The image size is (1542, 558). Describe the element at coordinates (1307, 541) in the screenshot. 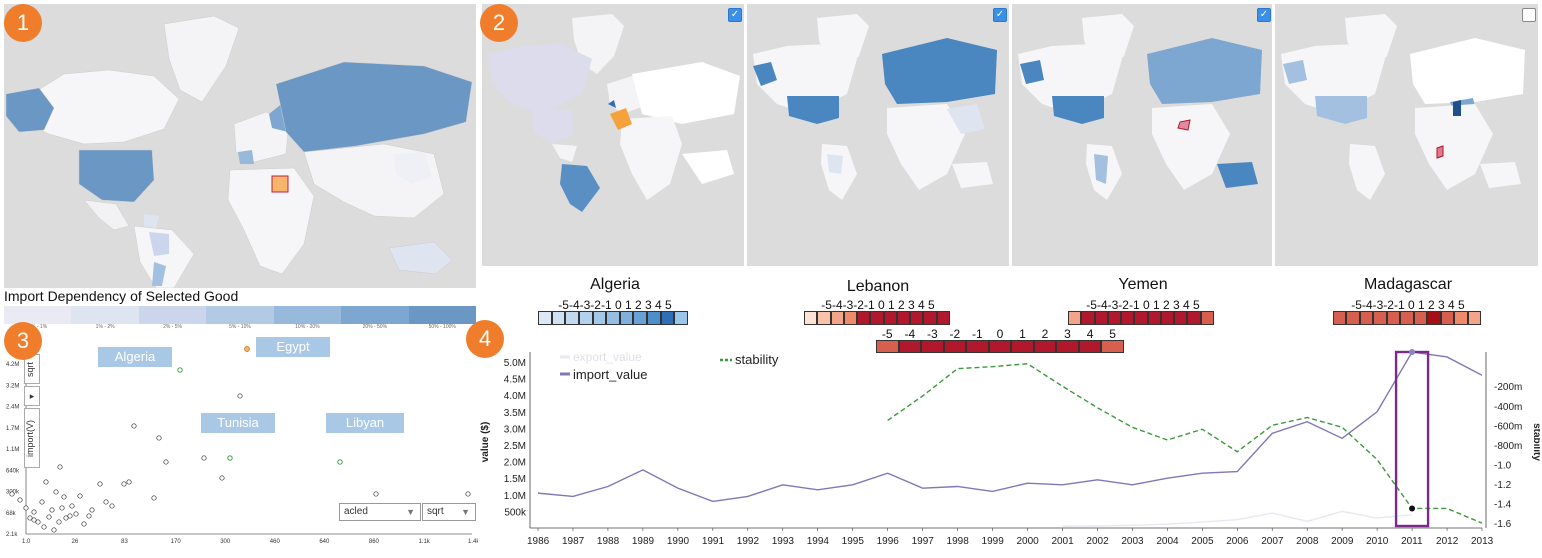

I see `x-tick-label: 2008` at that location.